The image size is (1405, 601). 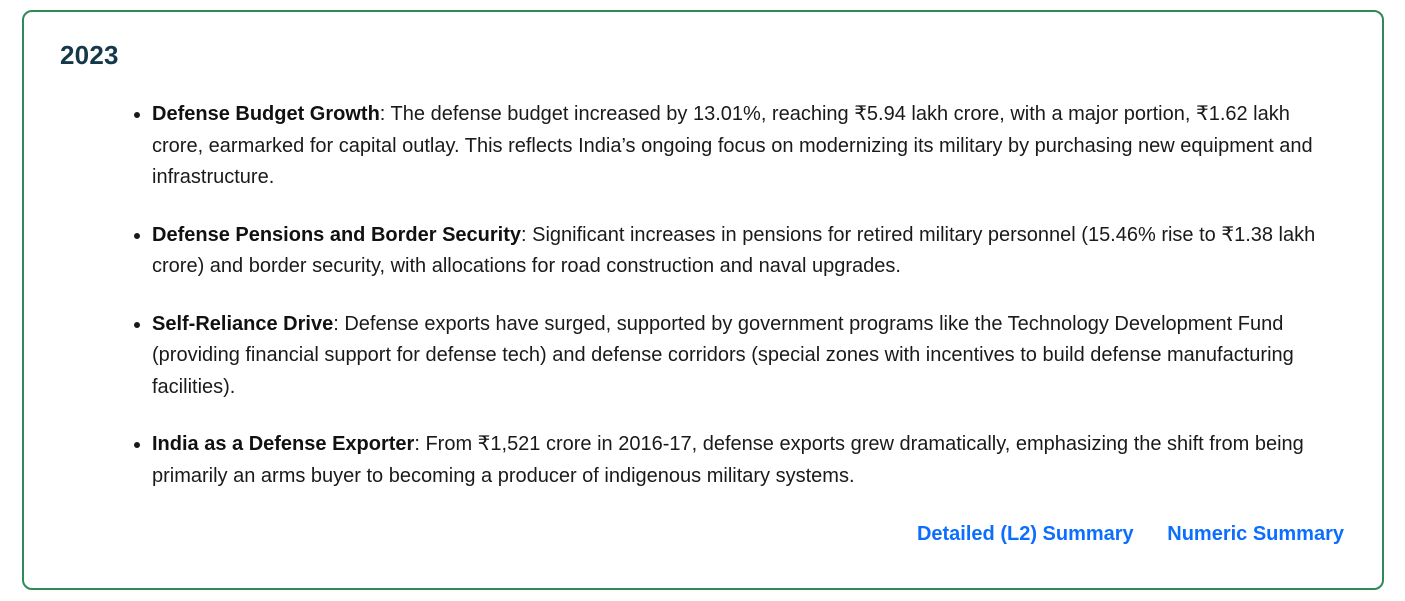 I want to click on bullet-title: India as a Defense Exporter, so click(x=283, y=444).